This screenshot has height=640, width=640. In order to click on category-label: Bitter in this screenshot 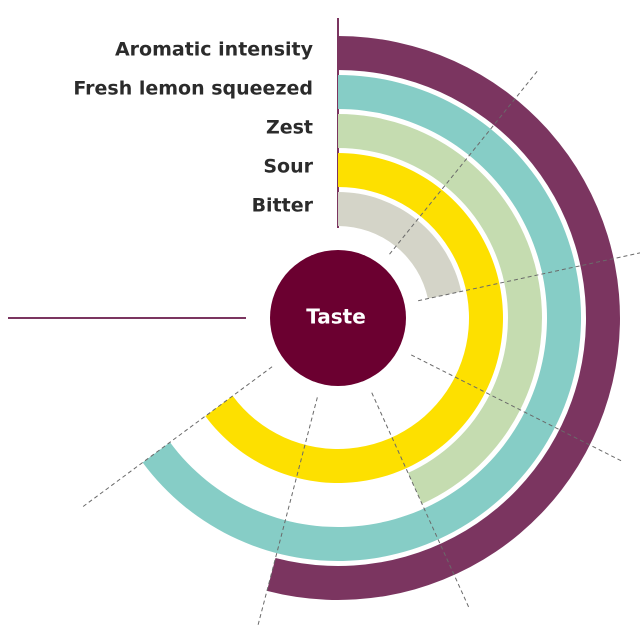, I will do `click(283, 206)`.